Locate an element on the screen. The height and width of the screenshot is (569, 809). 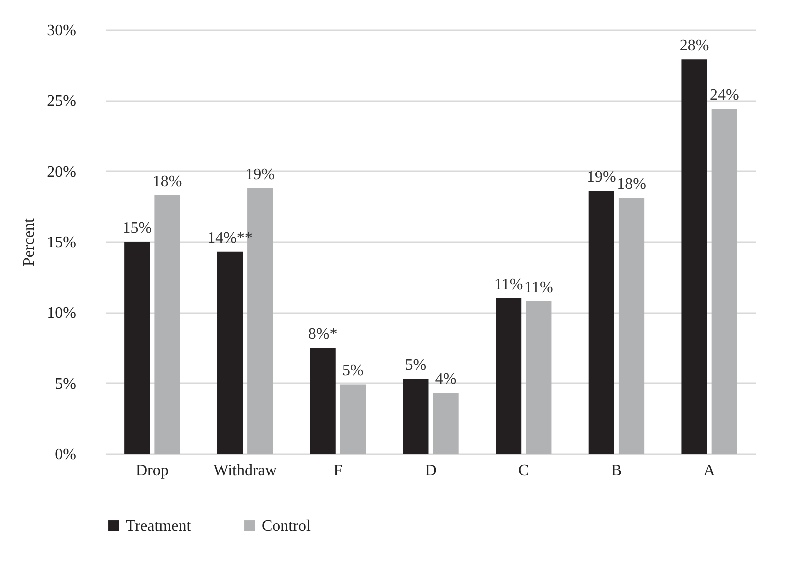
legend-label: Control is located at coordinates (287, 526).